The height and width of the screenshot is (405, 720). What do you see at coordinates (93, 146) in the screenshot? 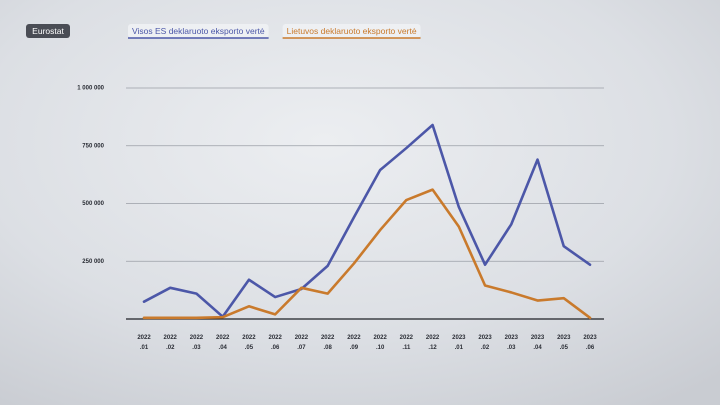
I see `y-tick-label: 750 000` at bounding box center [93, 146].